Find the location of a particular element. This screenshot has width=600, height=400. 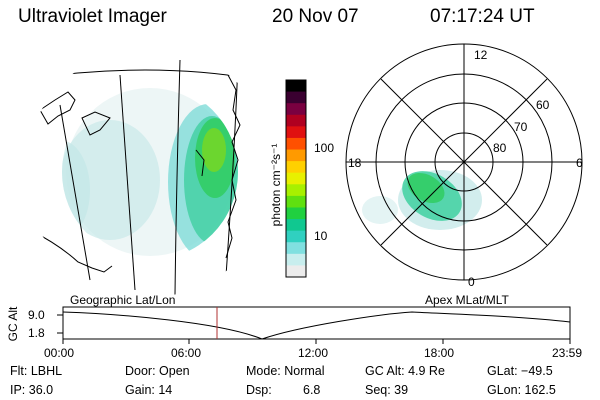

seq-status: Seq: 39 is located at coordinates (387, 390).